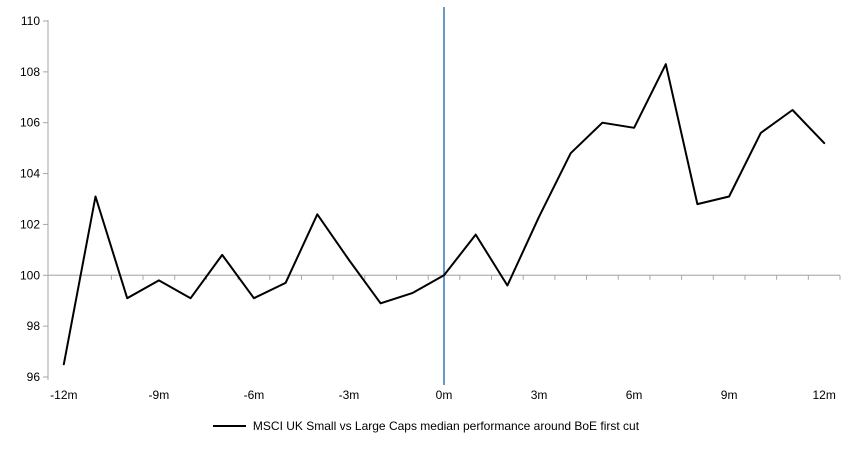  What do you see at coordinates (823, 395) in the screenshot?
I see `x-tick-label: 12m` at bounding box center [823, 395].